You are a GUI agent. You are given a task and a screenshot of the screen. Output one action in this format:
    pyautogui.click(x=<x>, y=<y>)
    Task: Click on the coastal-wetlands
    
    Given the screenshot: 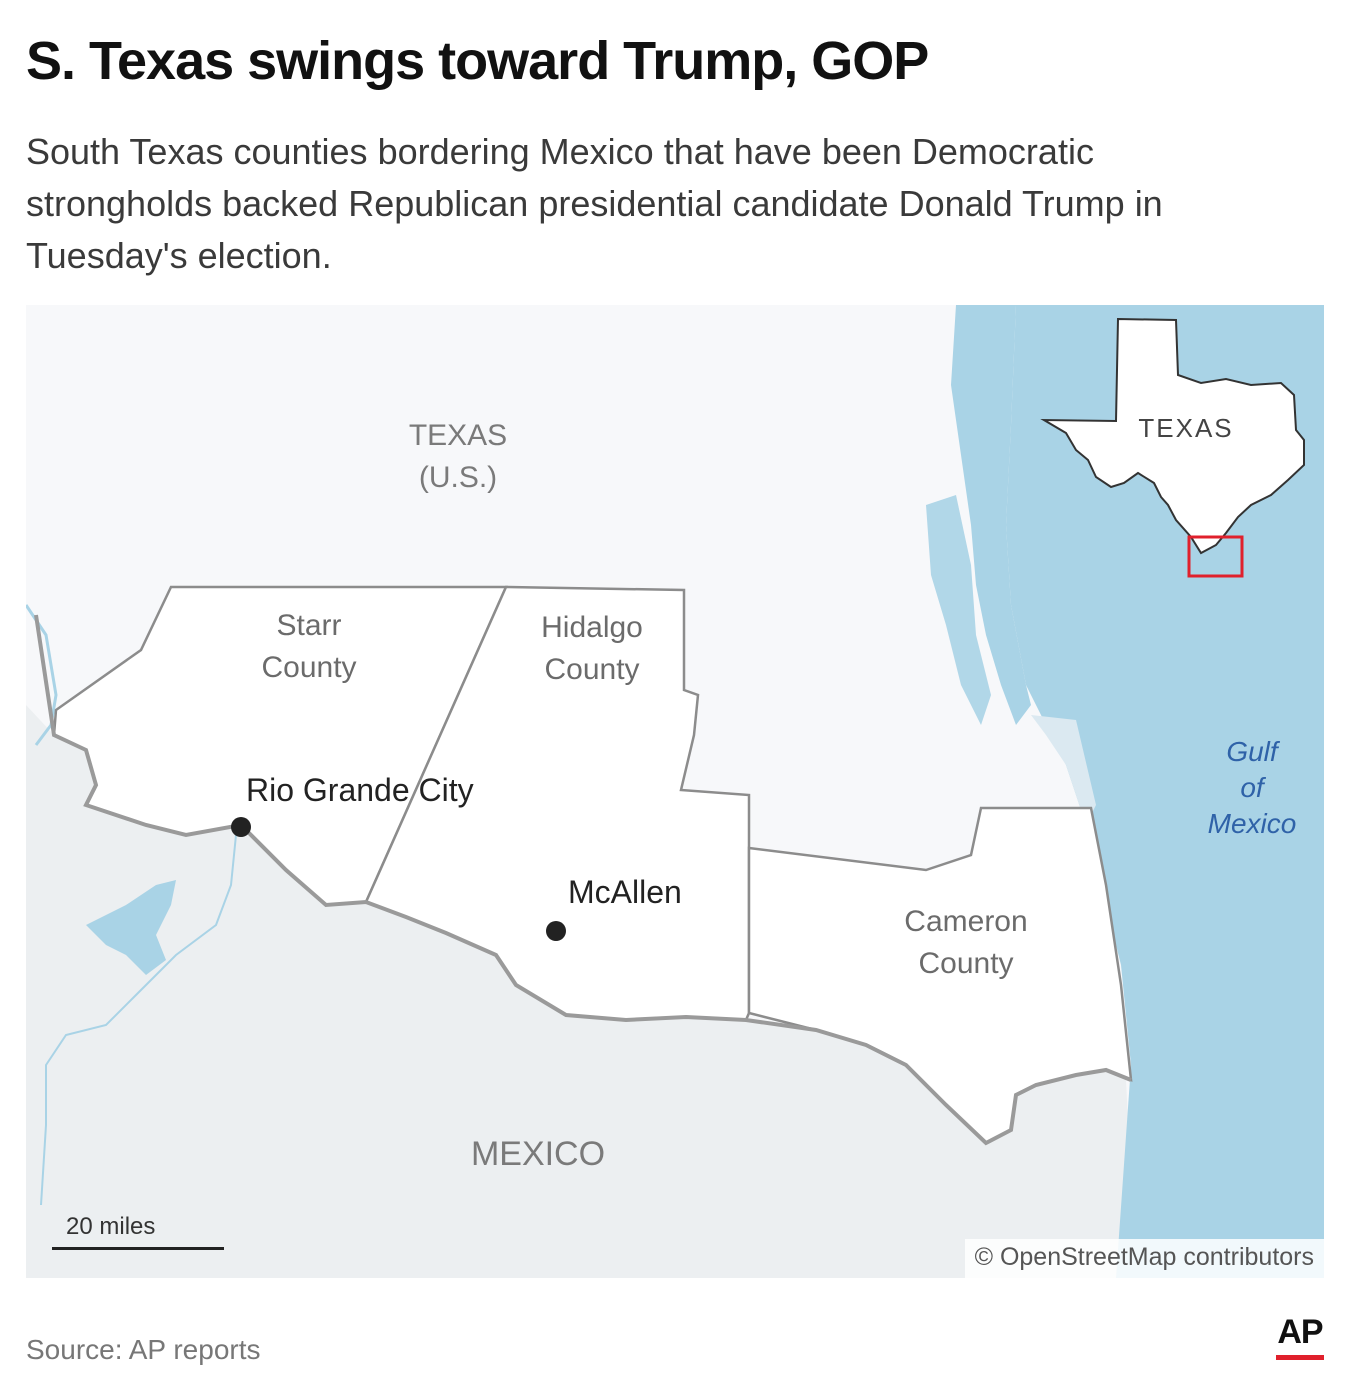 What is the action you would take?
    pyautogui.click(x=958, y=610)
    